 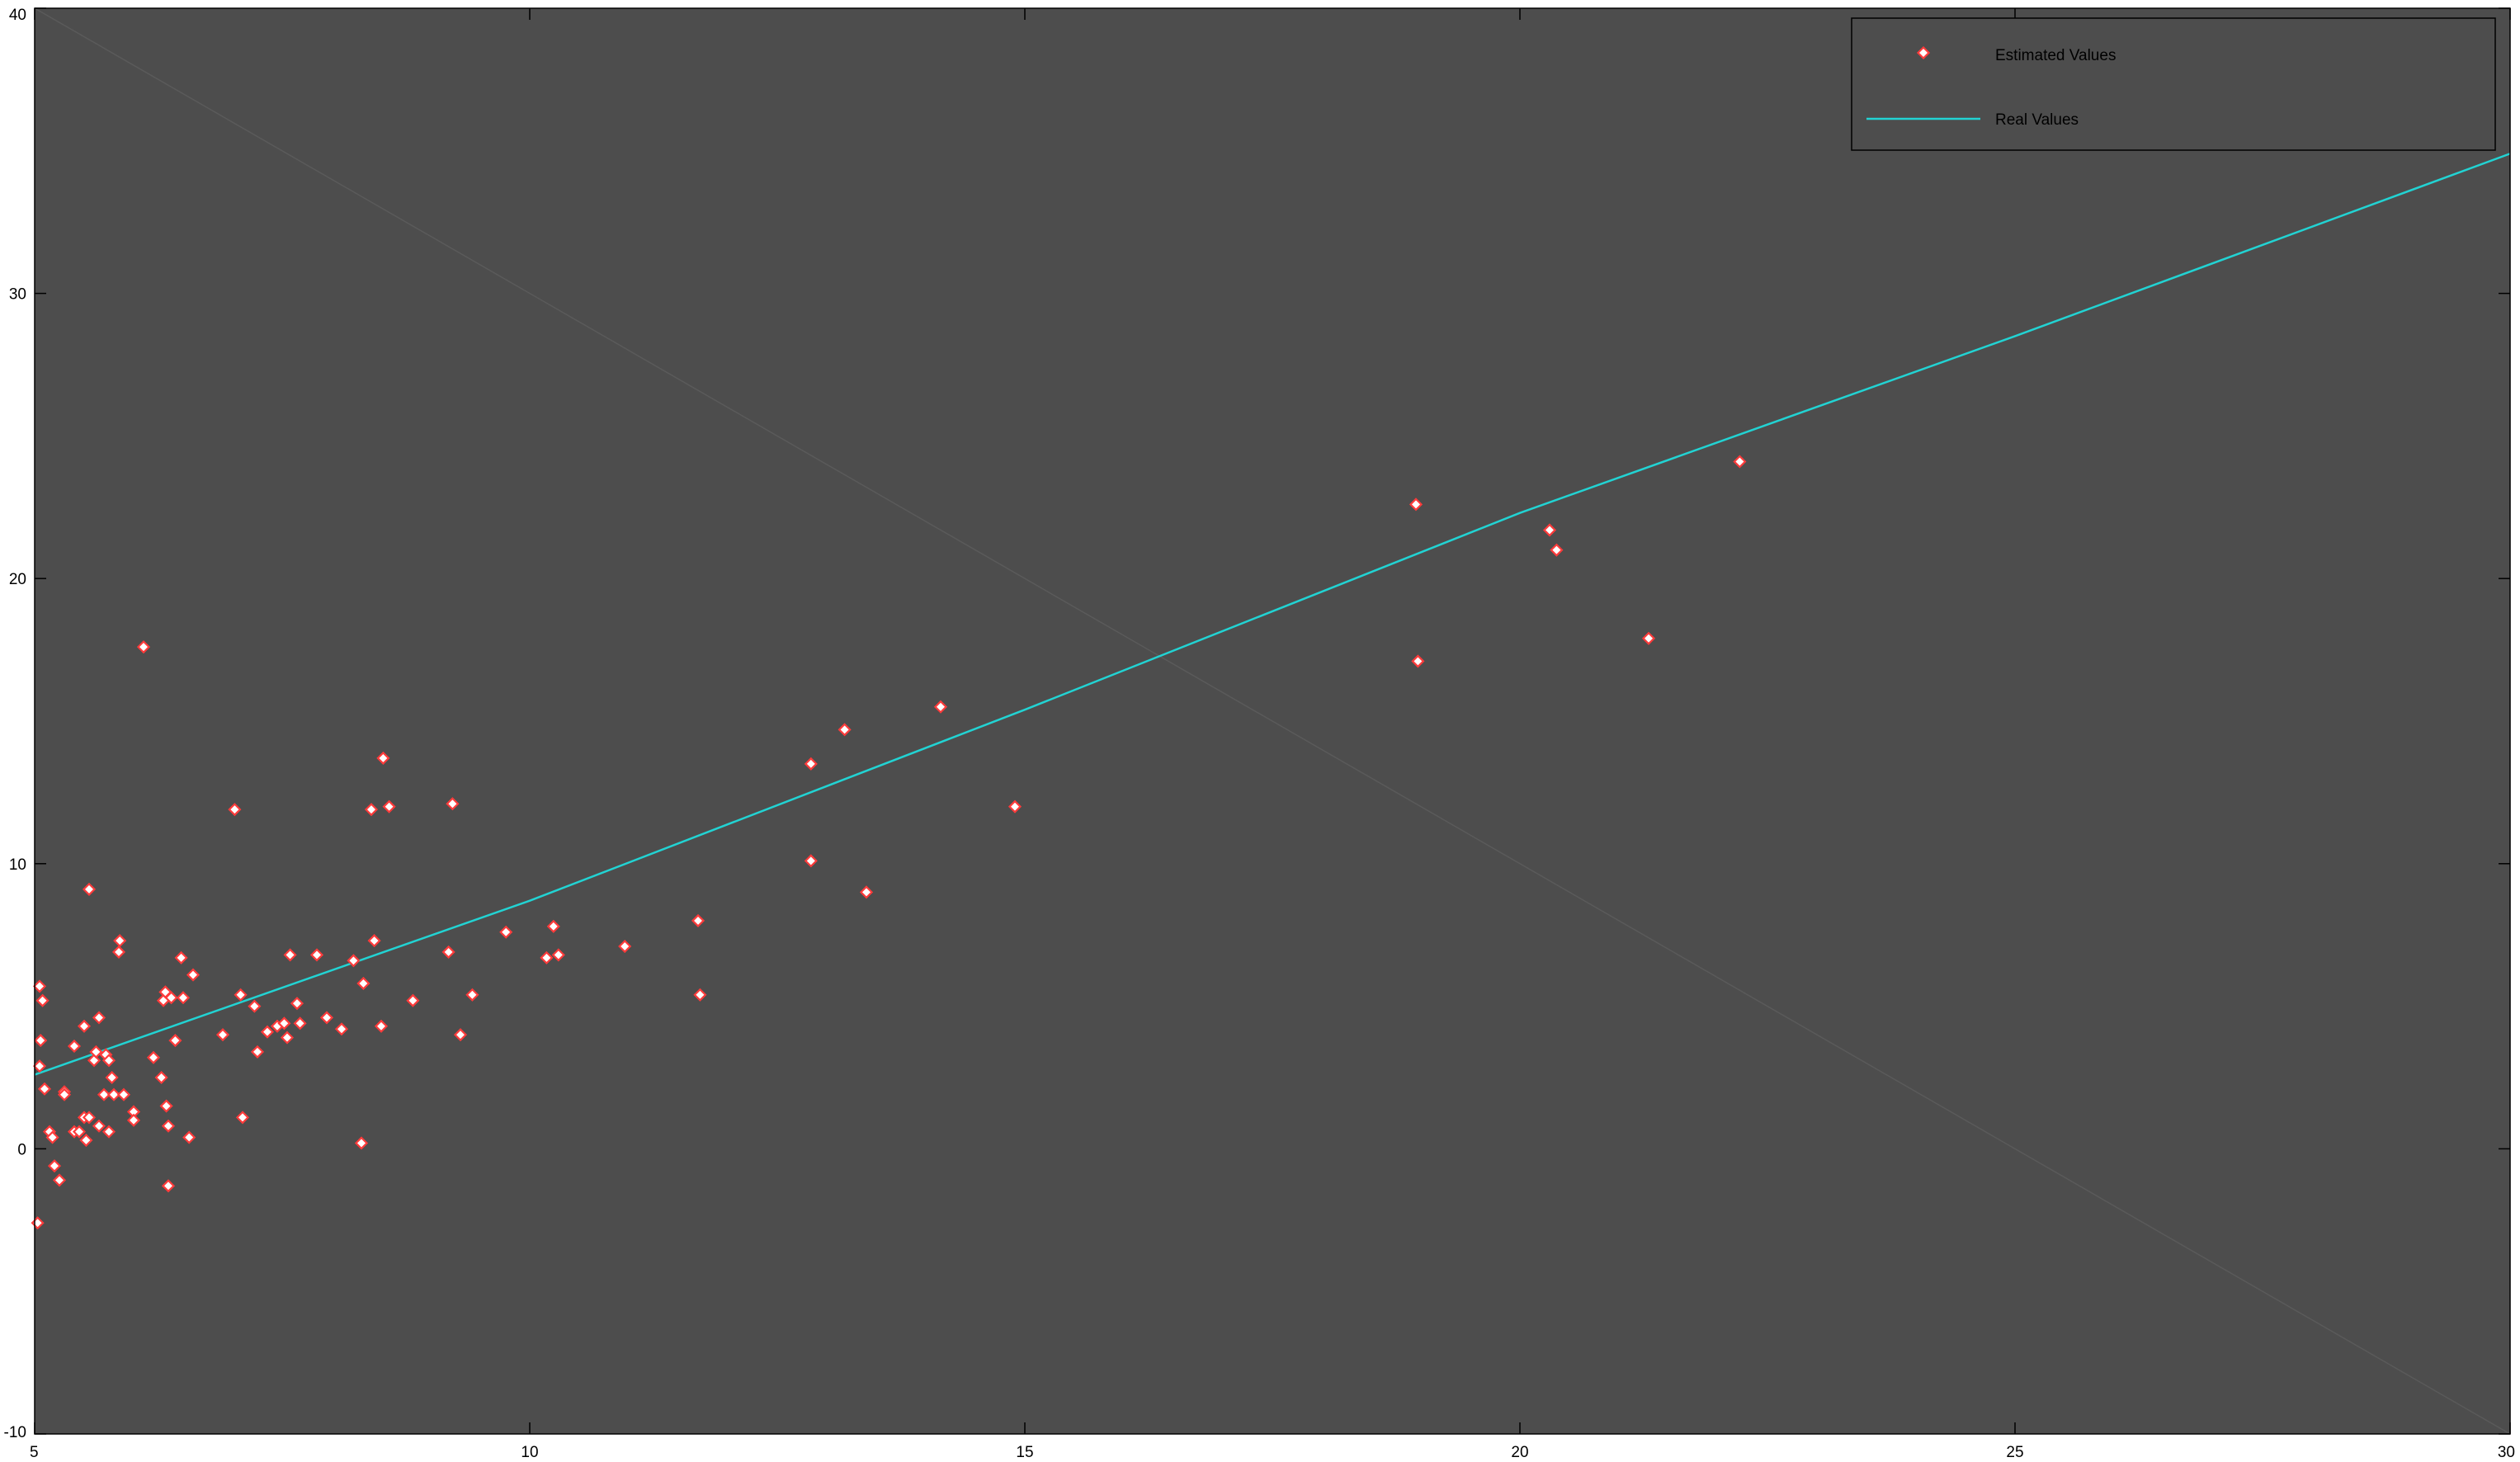 I want to click on x-tick-label: 15, so click(x=1024, y=1453).